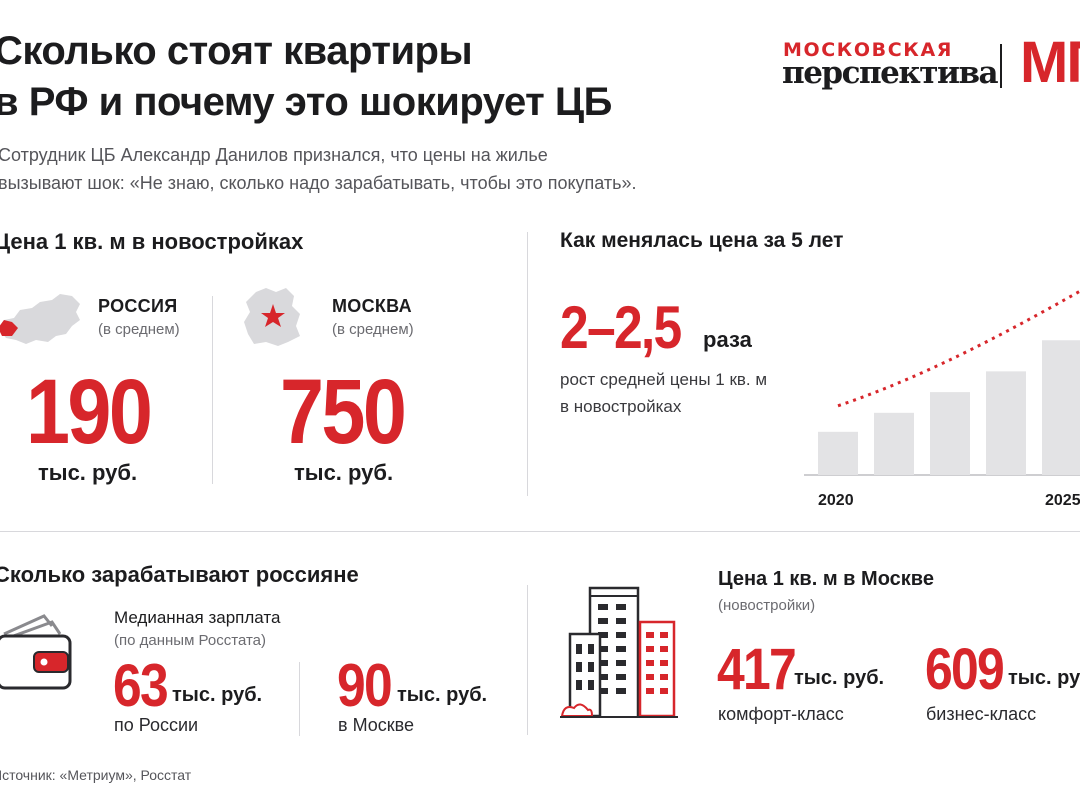  What do you see at coordinates (306, 102) in the screenshot?
I see `title-line-2: в РФ и почему это шокирует ЦБ` at bounding box center [306, 102].